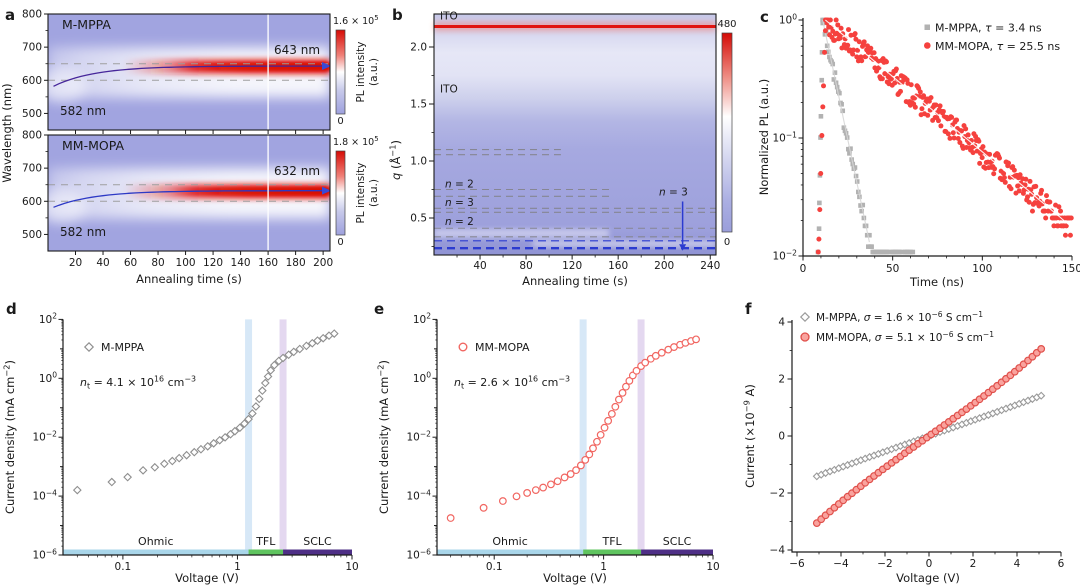  What do you see at coordinates (997, 46) in the screenshot?
I see `legend-entry: MM-MOPA, τ = 25.5 ns` at bounding box center [997, 46].